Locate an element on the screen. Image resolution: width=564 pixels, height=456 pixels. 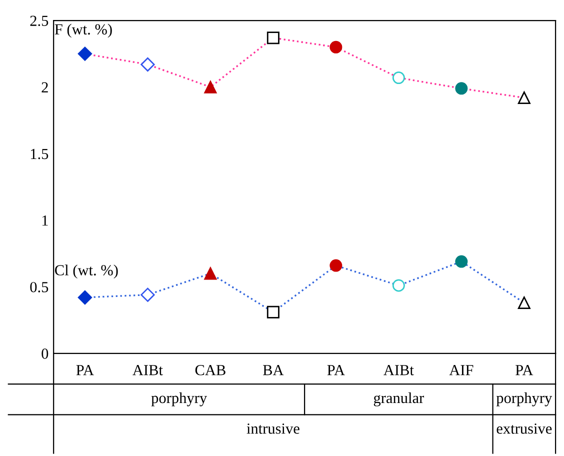
series-label: Cl (wt. %) is located at coordinates (86, 271).